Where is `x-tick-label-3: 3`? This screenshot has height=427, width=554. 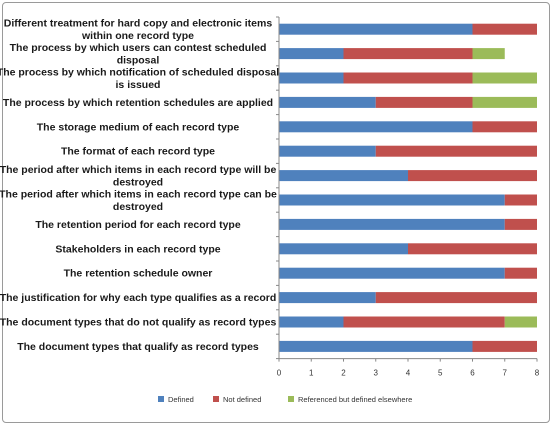 x-tick-label-3: 3 is located at coordinates (376, 373).